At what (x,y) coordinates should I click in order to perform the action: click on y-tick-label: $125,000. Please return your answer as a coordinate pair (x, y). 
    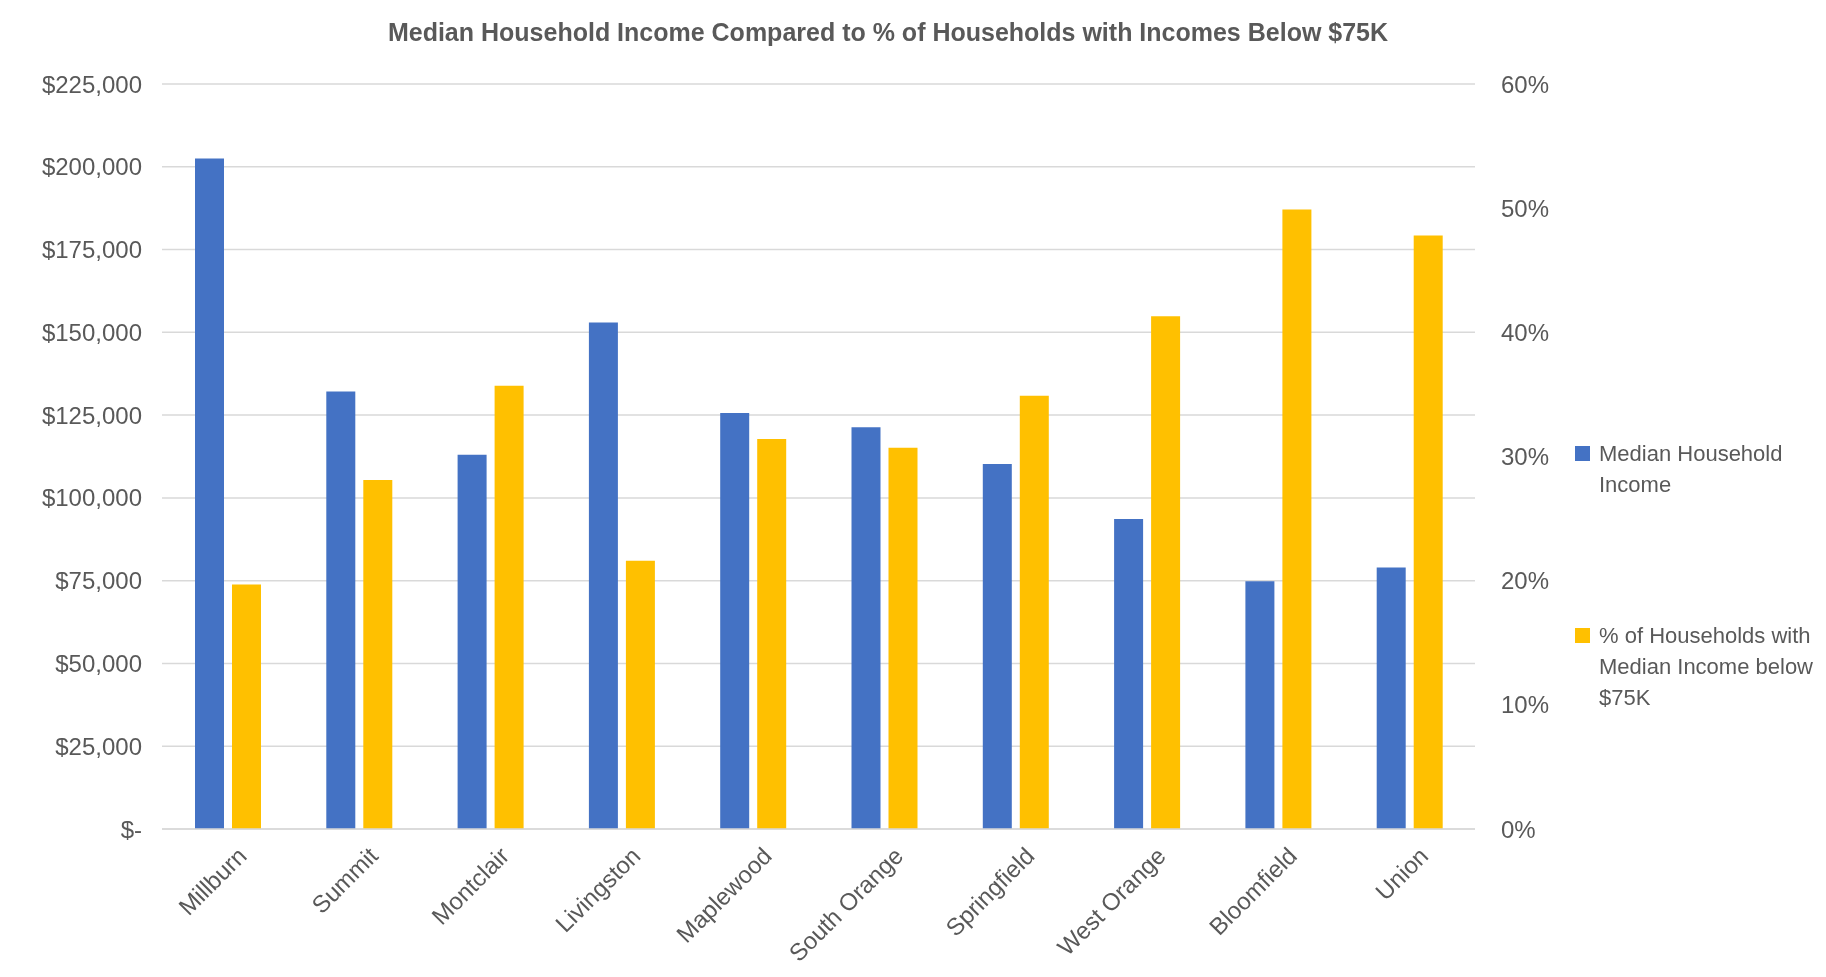
    Looking at the image, I should click on (91, 415).